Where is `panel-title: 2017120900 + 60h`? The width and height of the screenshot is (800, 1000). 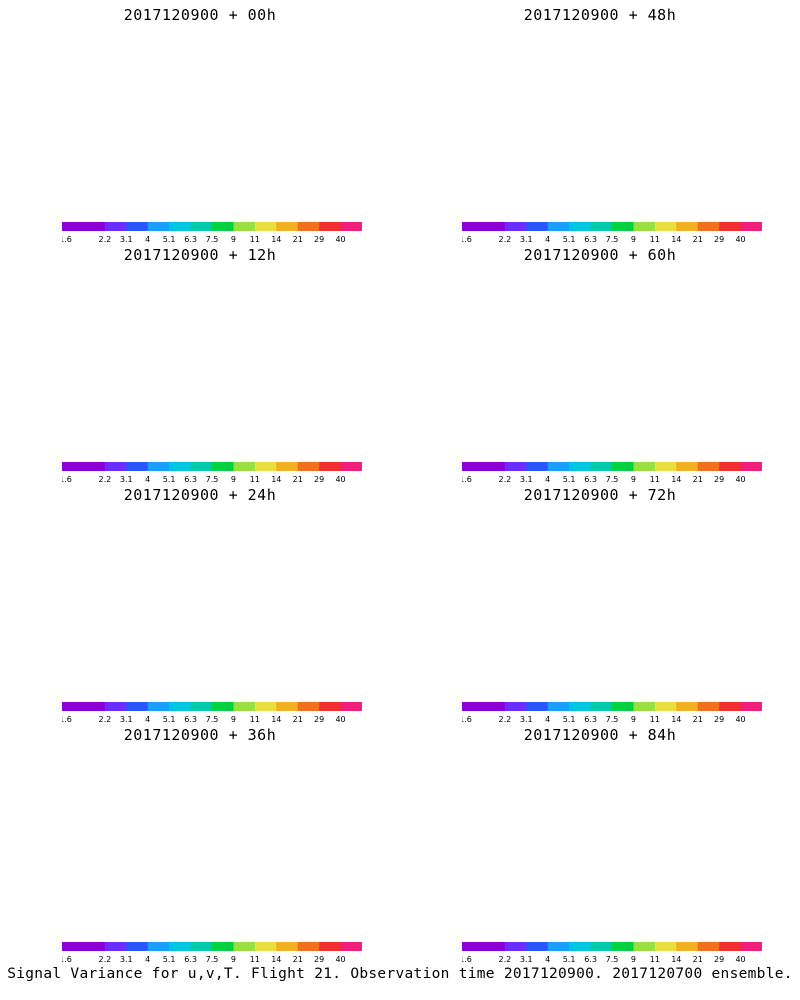 panel-title: 2017120900 + 60h is located at coordinates (600, 255).